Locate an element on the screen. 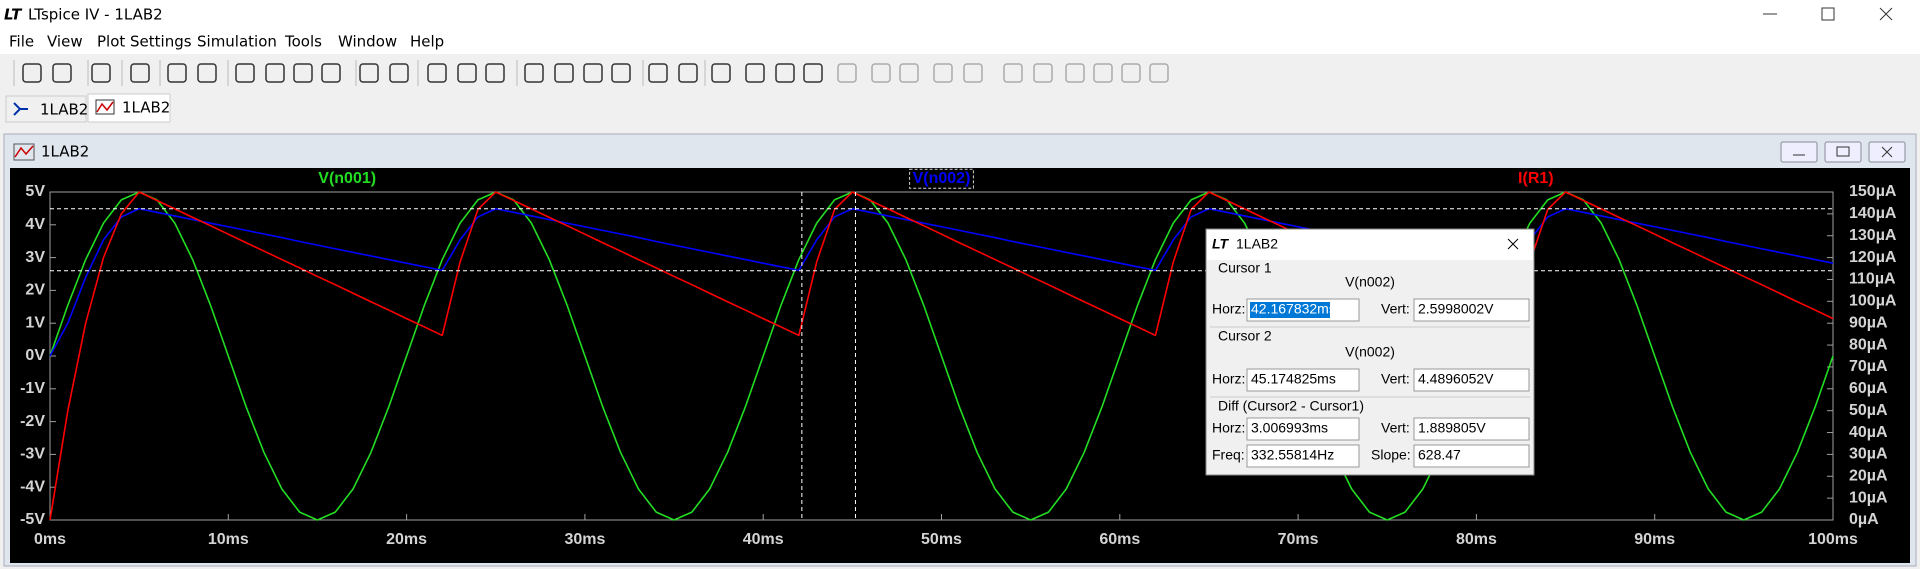 Image resolution: width=1920 pixels, height=569 pixels. y2-tick-label: 150µA is located at coordinates (1873, 191).